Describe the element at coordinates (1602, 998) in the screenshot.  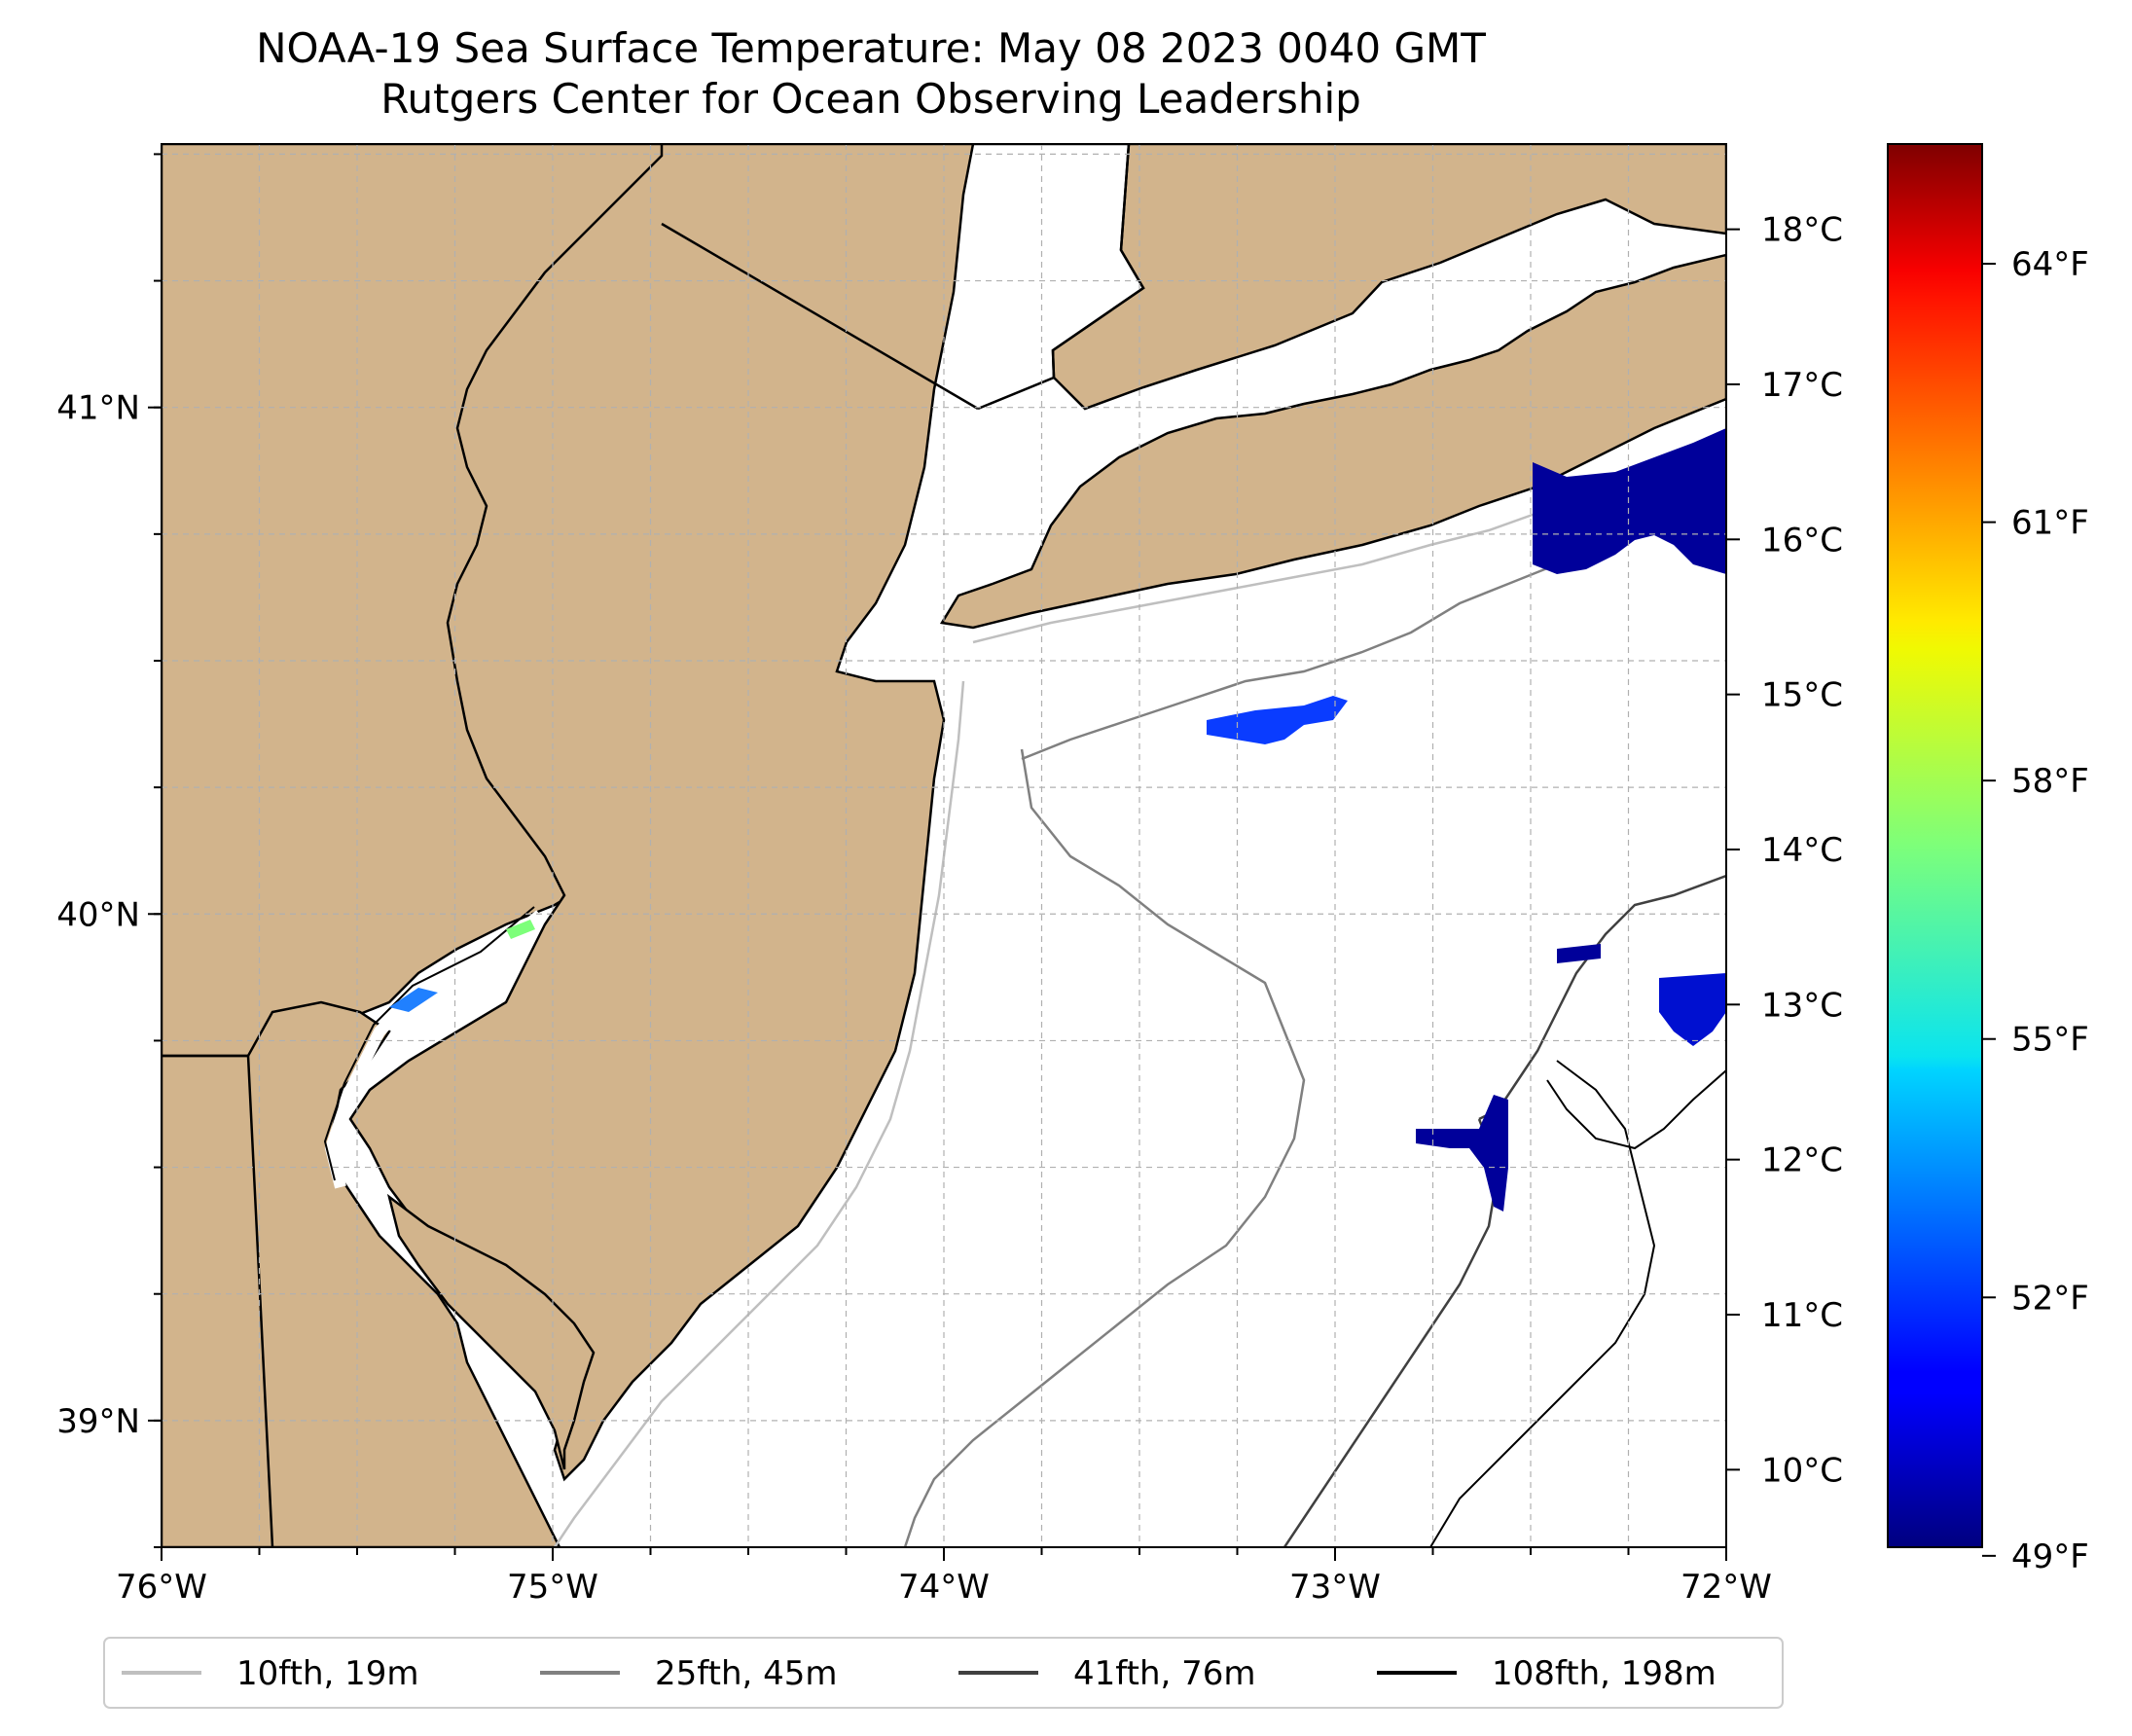
I see `contour-41fth-east` at that location.